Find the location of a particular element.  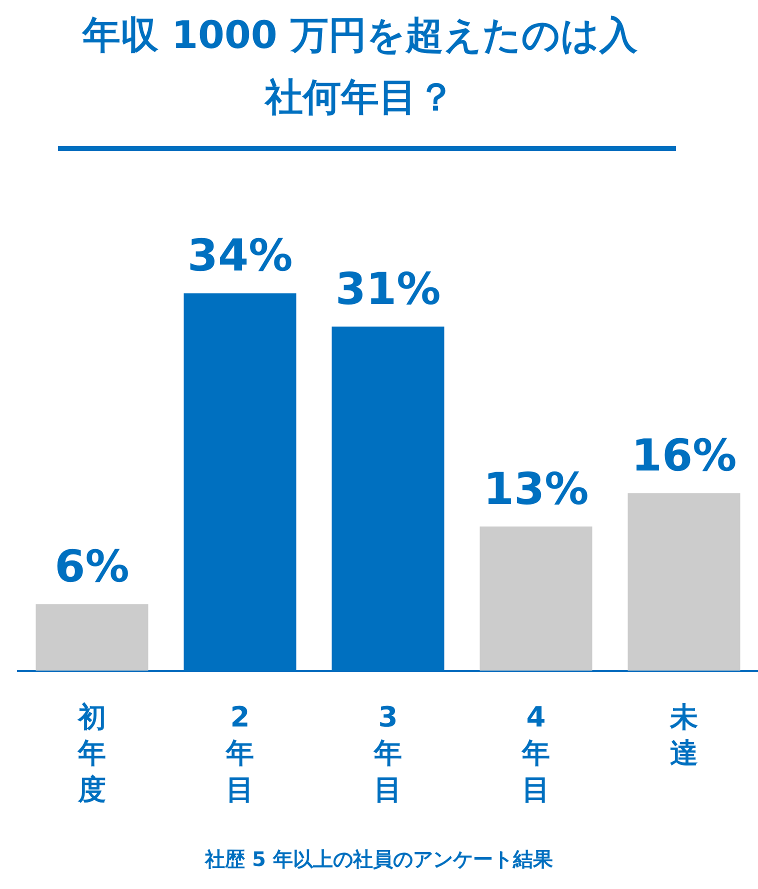

x-tick-label: 2年目 is located at coordinates (239, 753).